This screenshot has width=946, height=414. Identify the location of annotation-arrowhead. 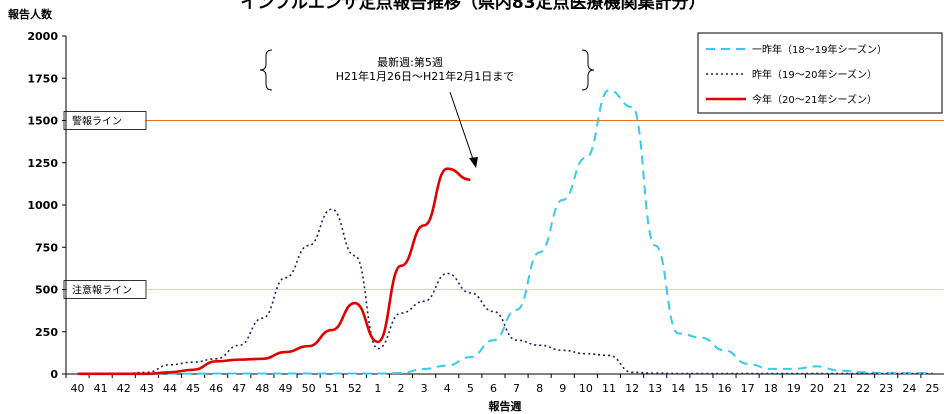
(473, 162).